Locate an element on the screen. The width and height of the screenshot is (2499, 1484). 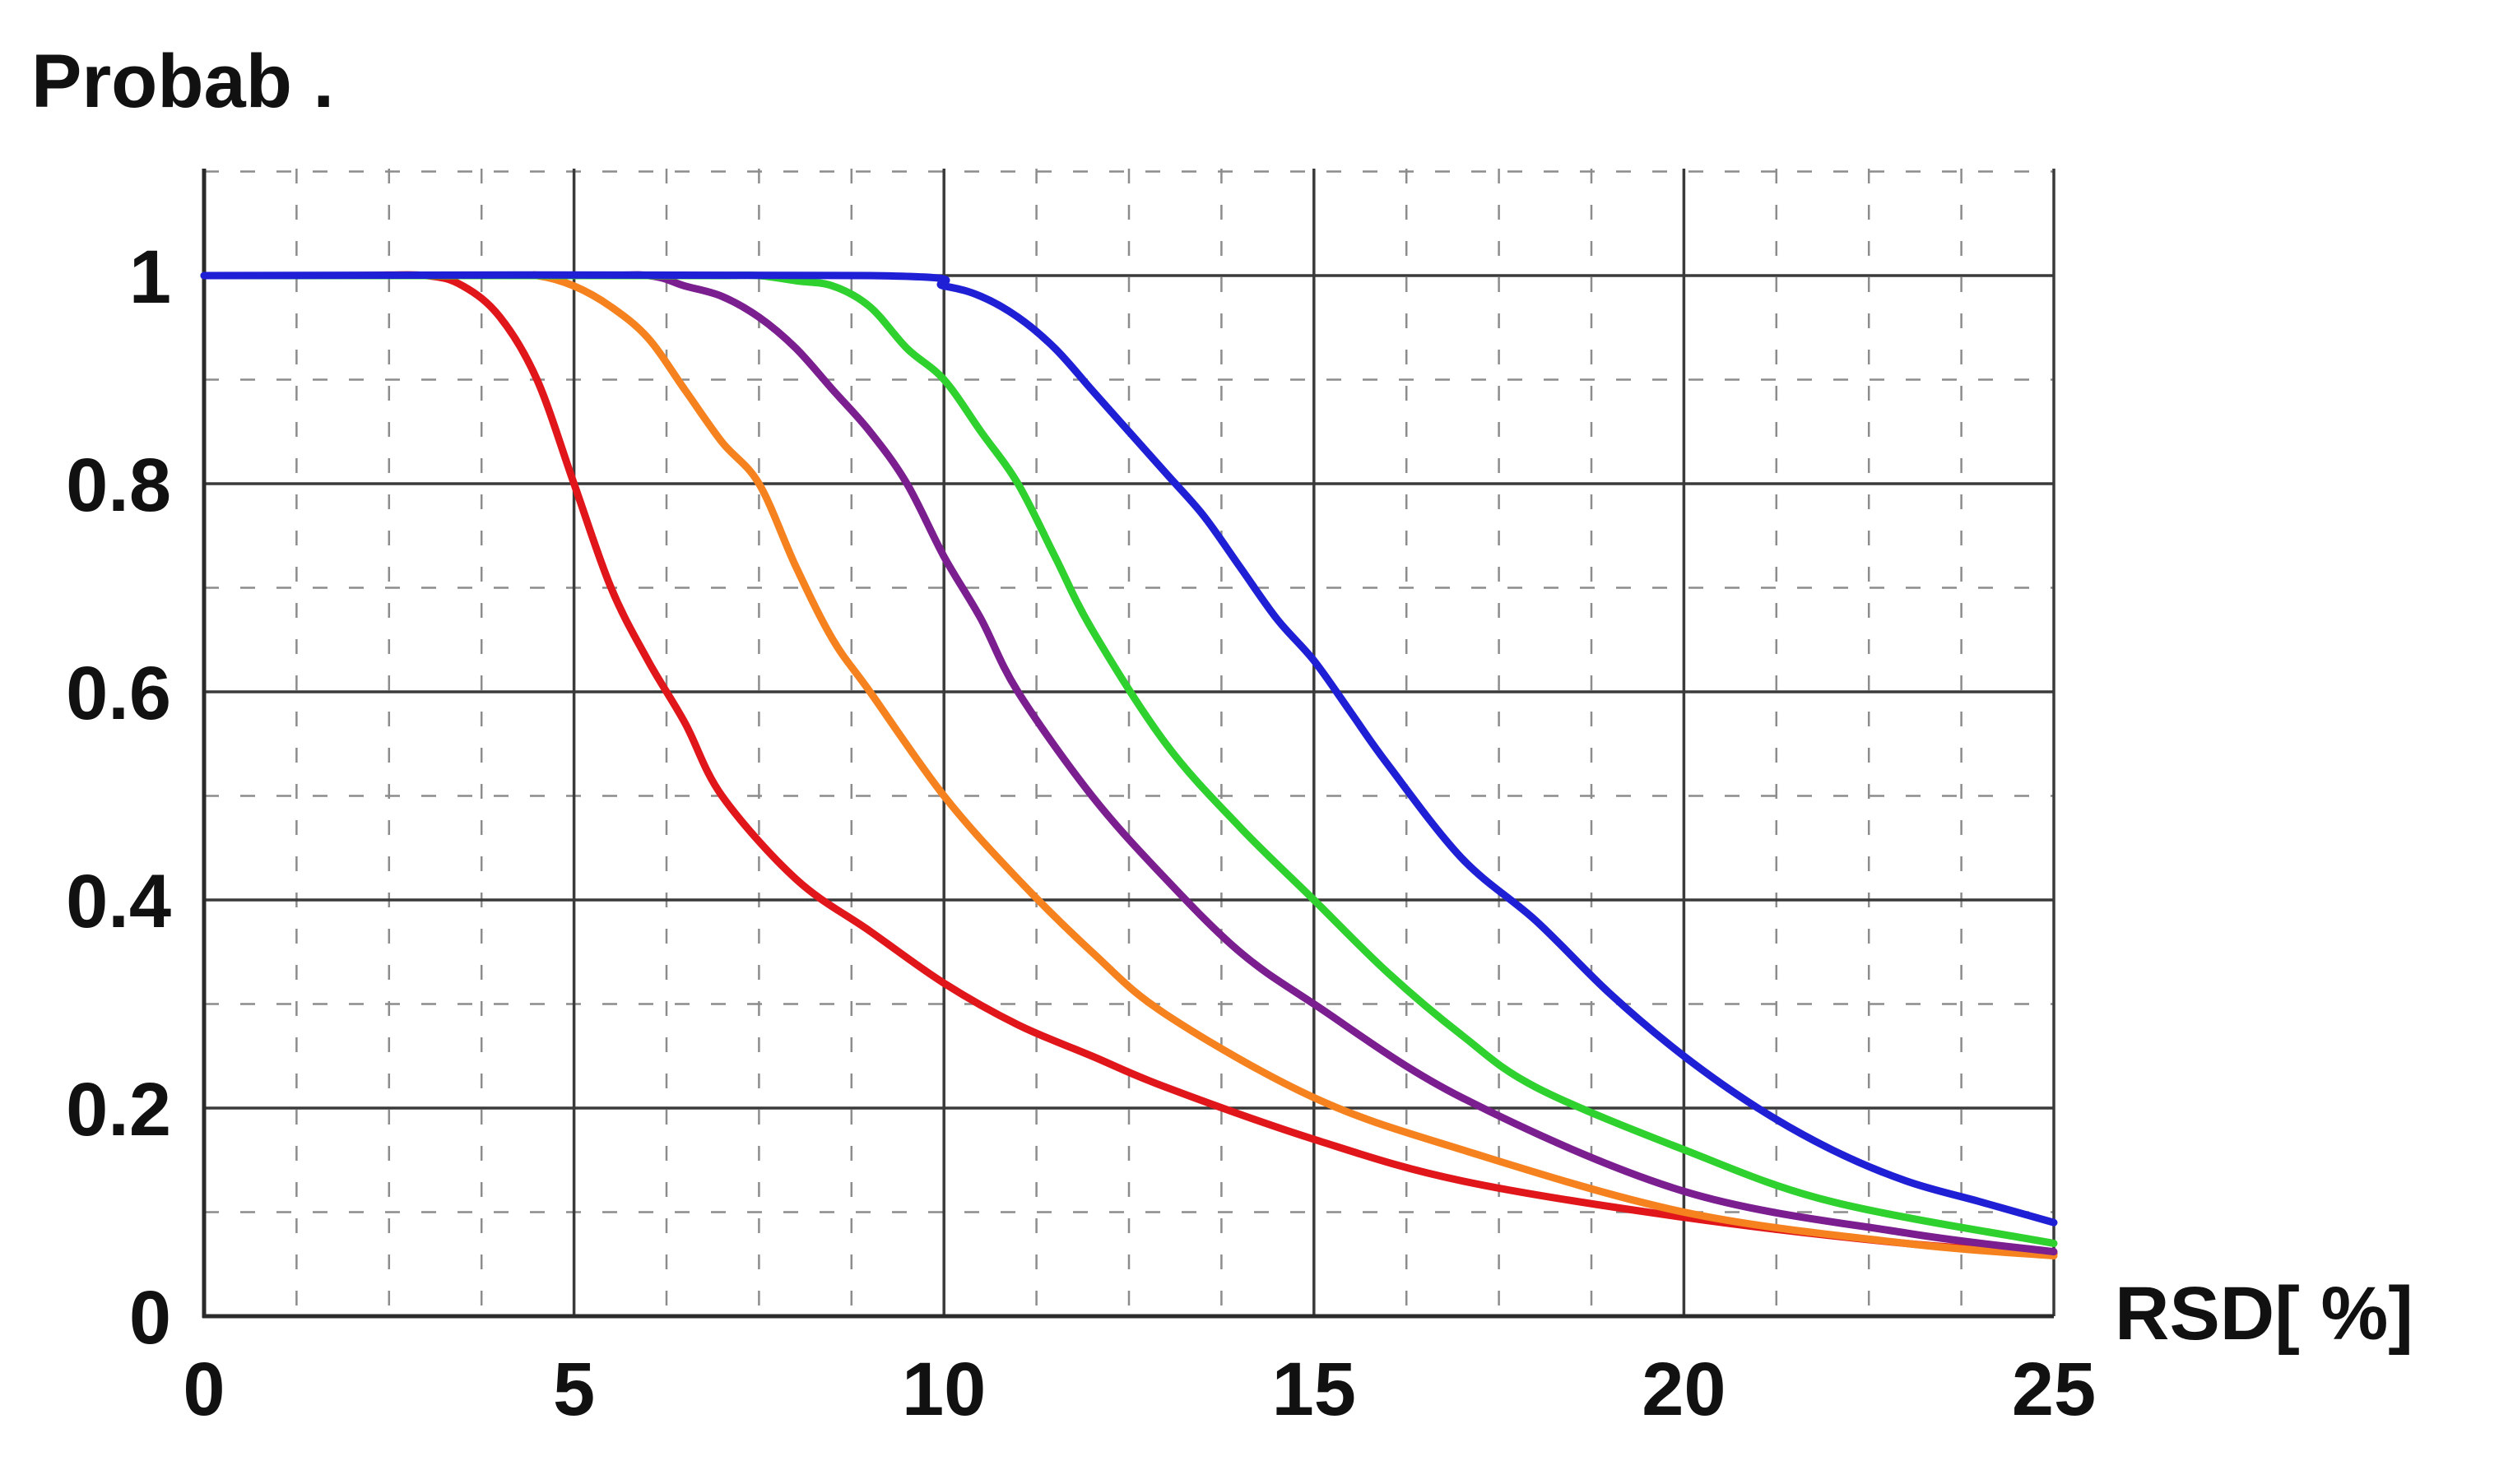
y-axis-label: Probab . is located at coordinates (182, 81).